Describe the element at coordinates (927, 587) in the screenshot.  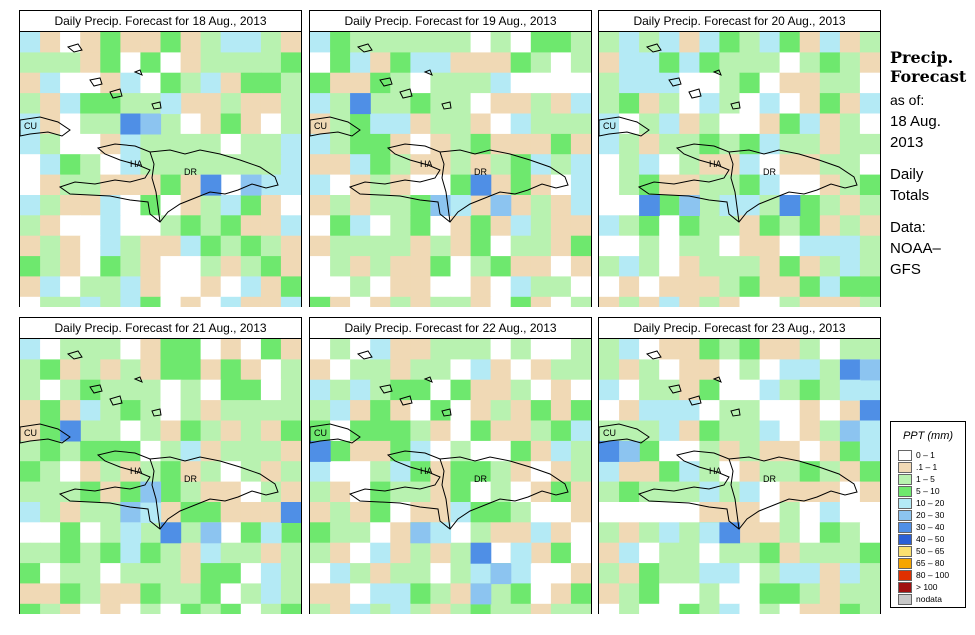
I see `legend-label: > 100` at that location.